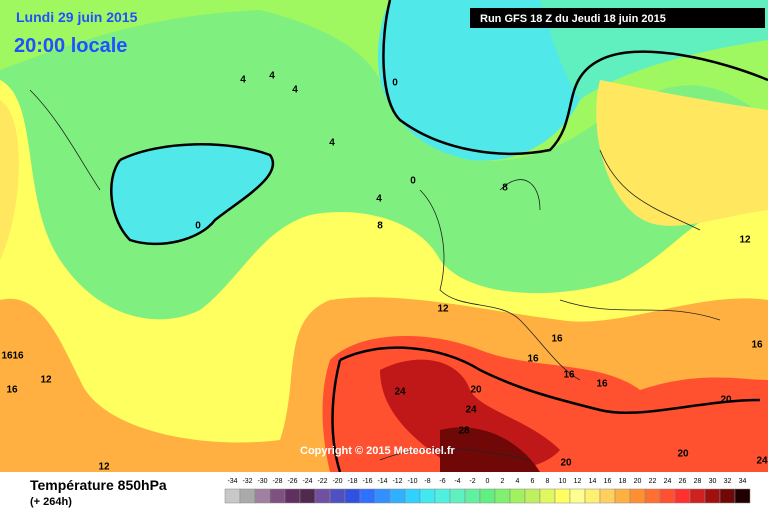 Image resolution: width=768 pixels, height=517 pixels. Describe the element at coordinates (457, 481) in the screenshot. I see `legend-label: -4` at that location.